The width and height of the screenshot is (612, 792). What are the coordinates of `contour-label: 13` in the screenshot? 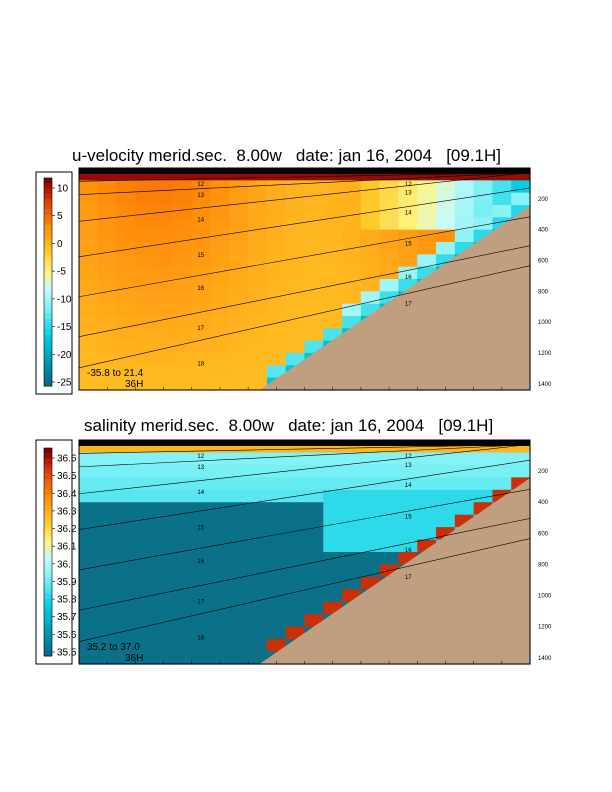 It's located at (200, 468).